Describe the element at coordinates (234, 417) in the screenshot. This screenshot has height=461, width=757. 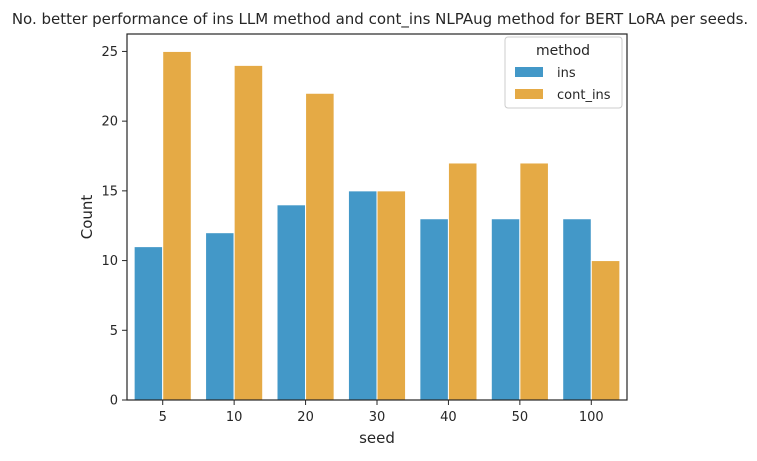
I see `x-tick-label: 10` at that location.